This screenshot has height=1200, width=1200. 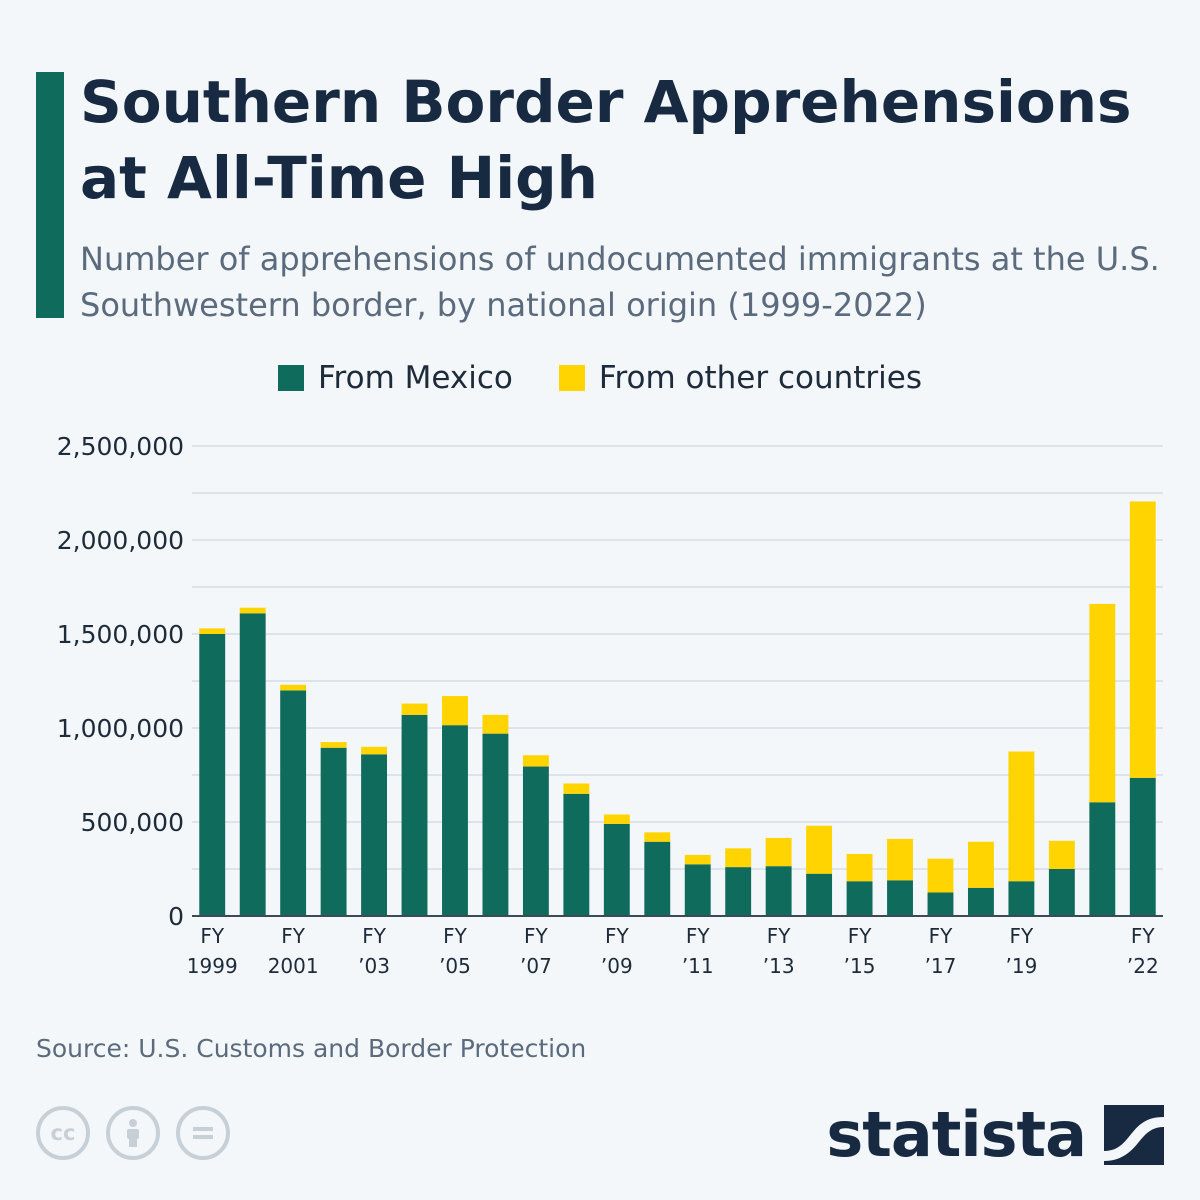 I want to click on x-tick-label: ’15, so click(x=860, y=966).